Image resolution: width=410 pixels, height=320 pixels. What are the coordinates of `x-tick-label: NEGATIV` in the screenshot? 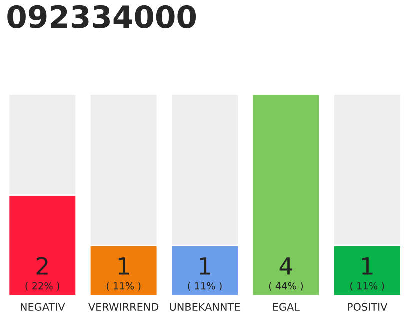 It's located at (43, 307).